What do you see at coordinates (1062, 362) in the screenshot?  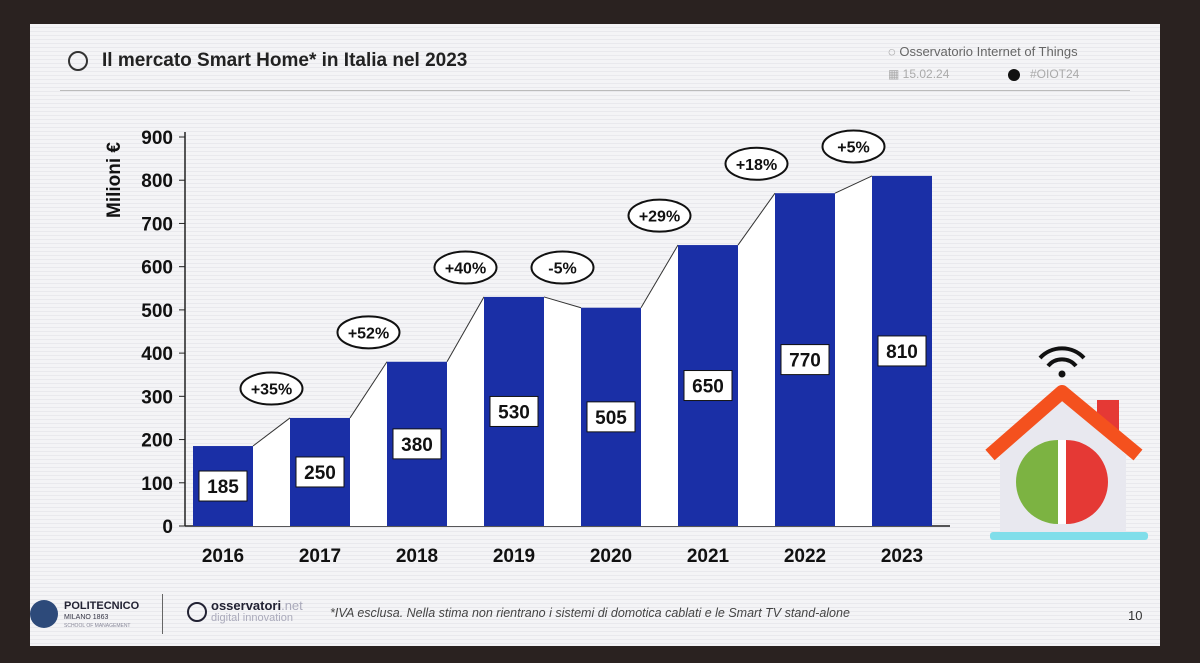 I see `wifi-arc` at bounding box center [1062, 362].